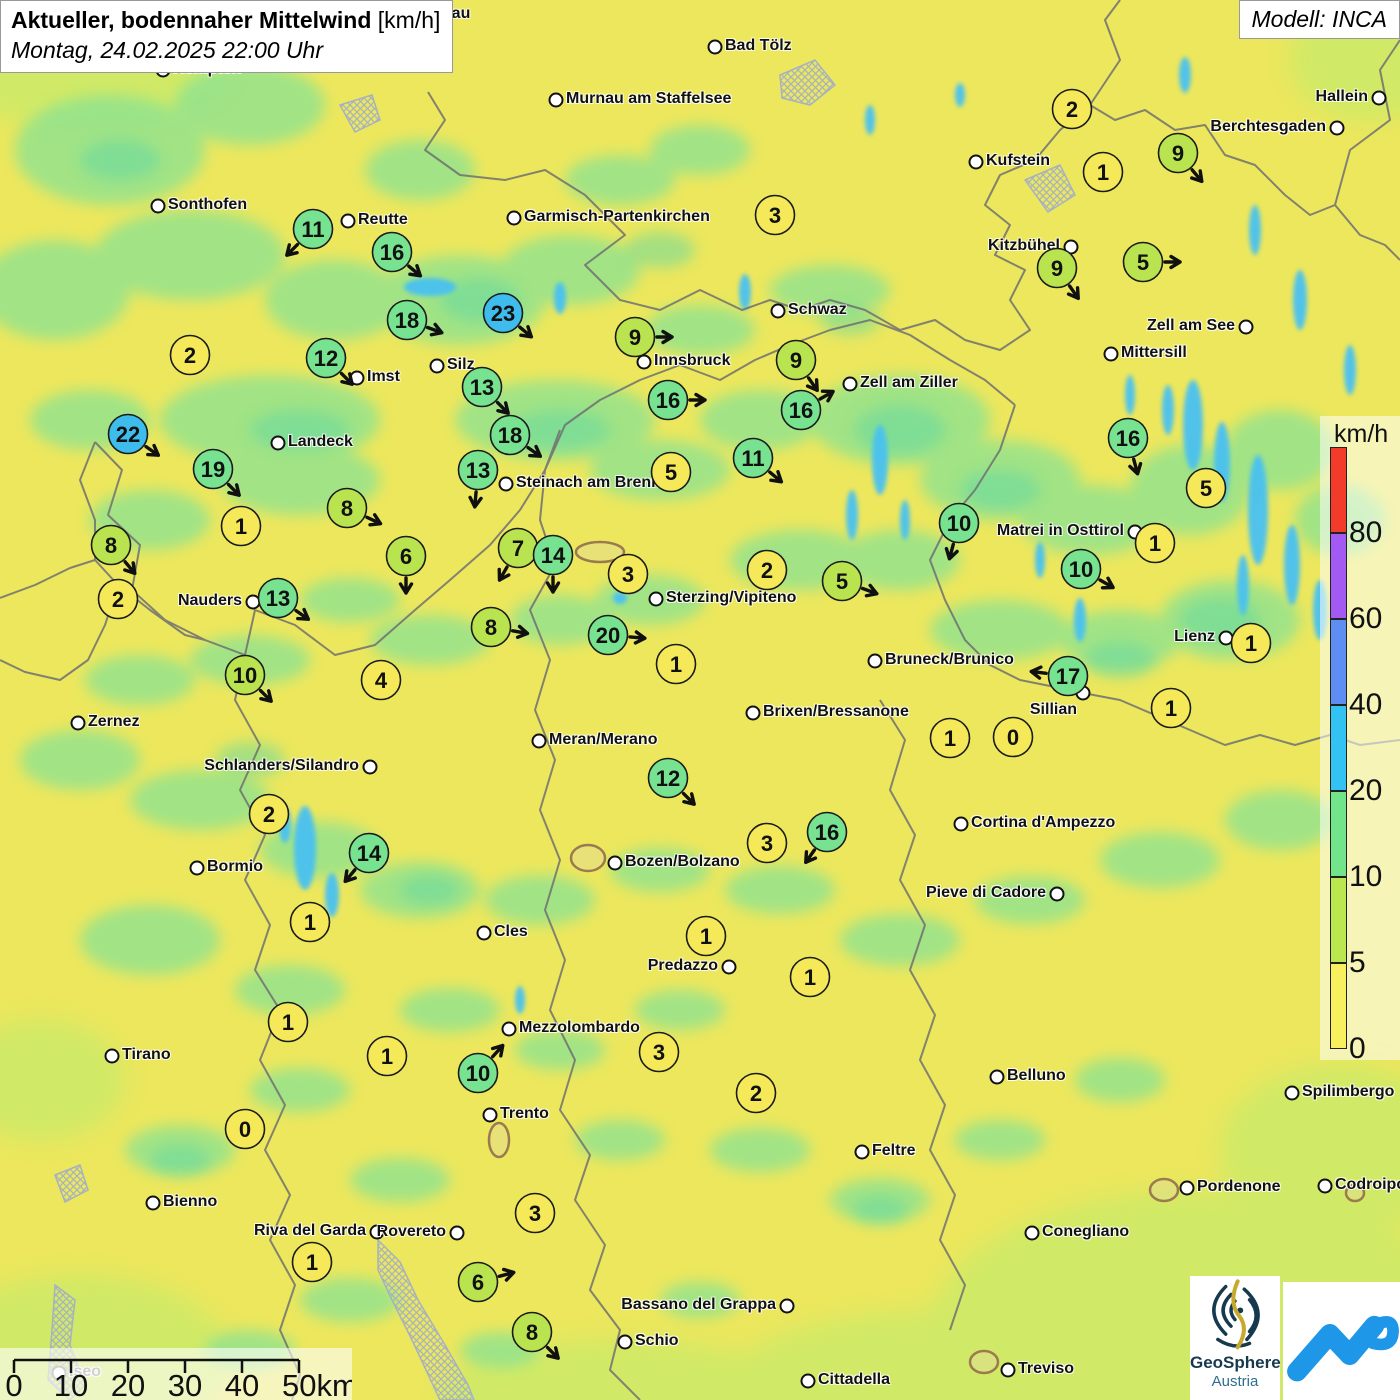 This screenshot has width=1400, height=1400. I want to click on model-label: Modell: INCA, so click(1319, 19).